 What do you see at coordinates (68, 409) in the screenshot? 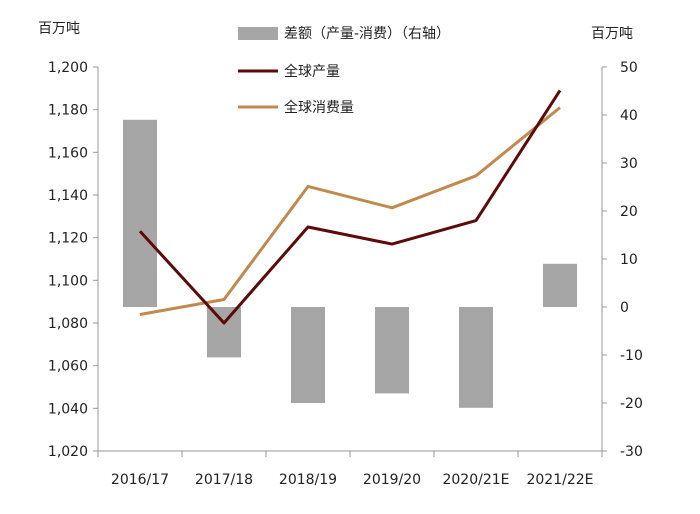
I see `left-tick-label: 1,040` at bounding box center [68, 409].